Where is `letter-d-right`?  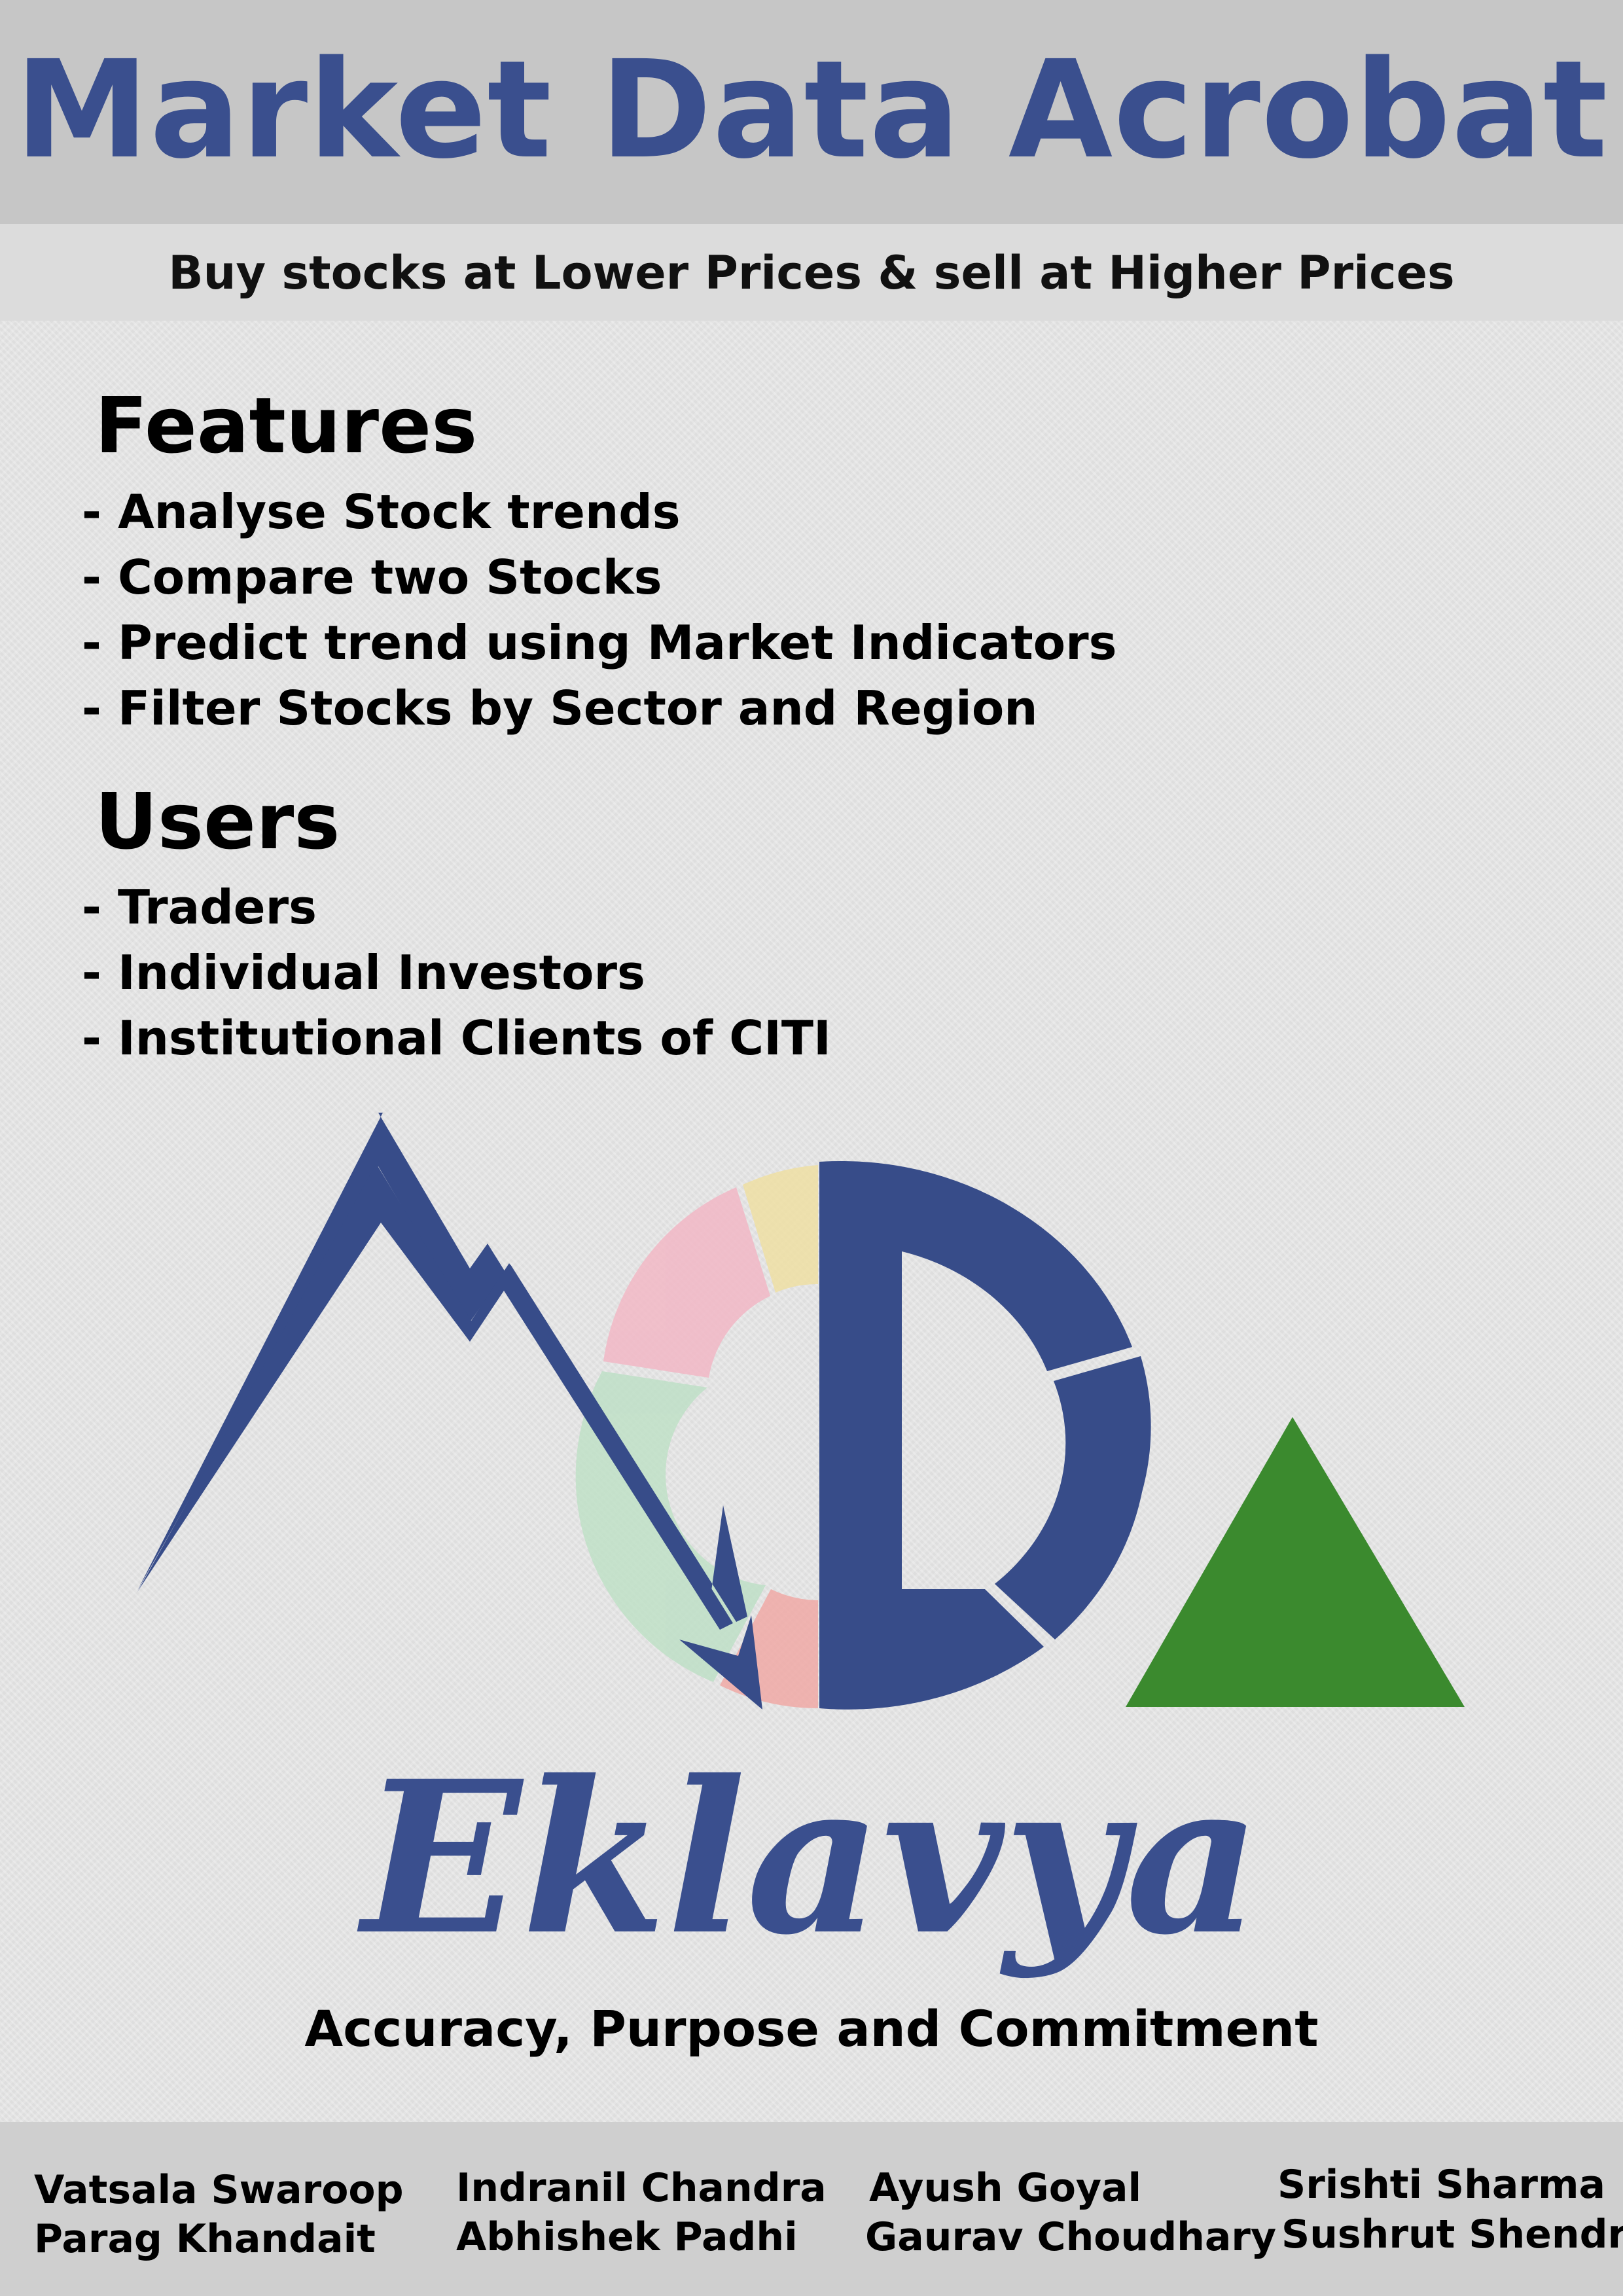
letter-d-right is located at coordinates (1073, 1498).